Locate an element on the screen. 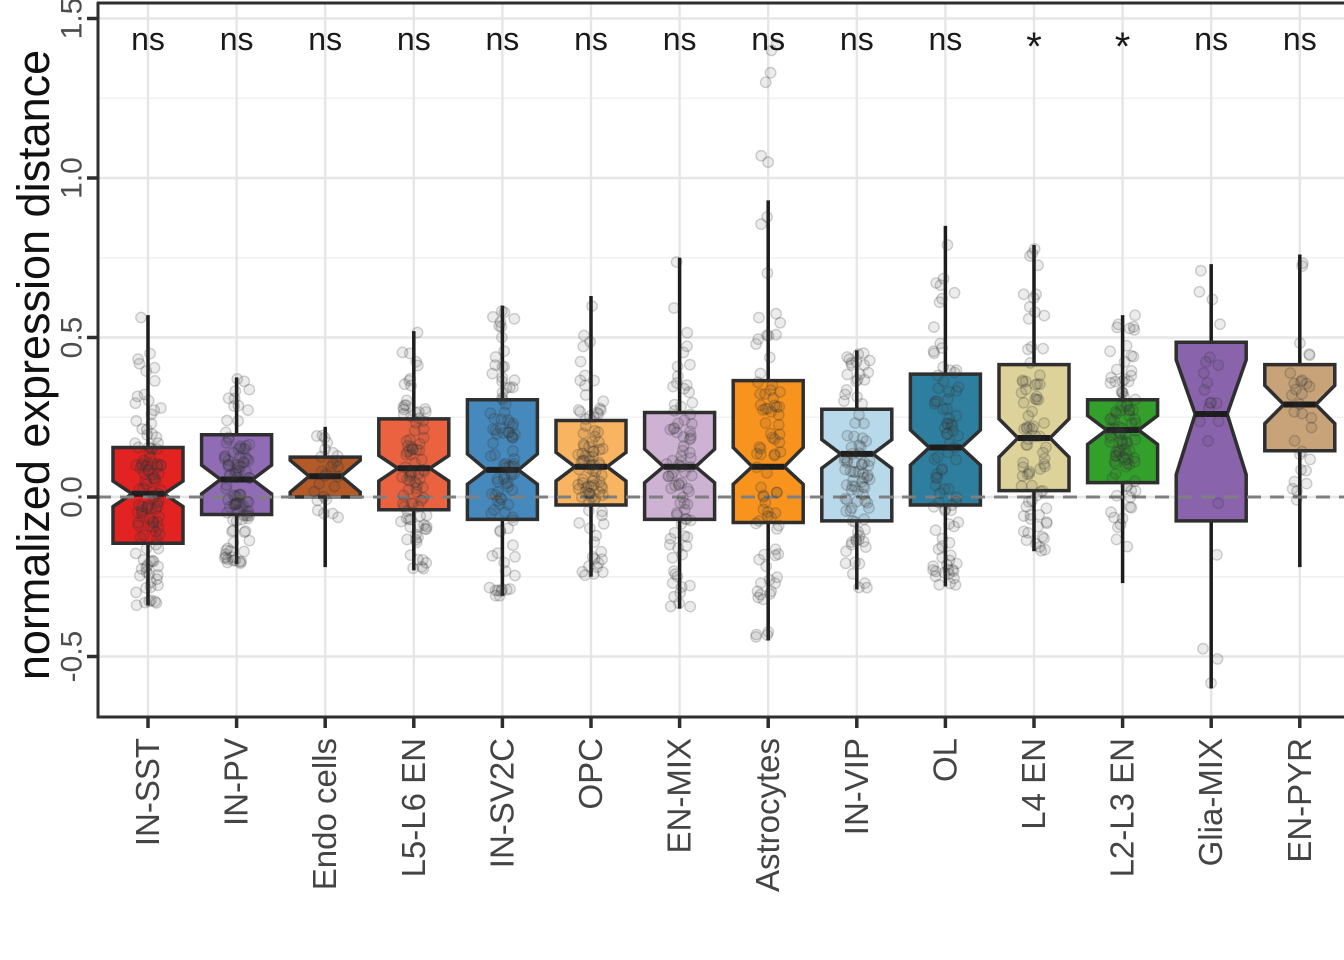 This screenshot has height=960, width=1344. x-tick-label: EN-MIX is located at coordinates (679, 796).